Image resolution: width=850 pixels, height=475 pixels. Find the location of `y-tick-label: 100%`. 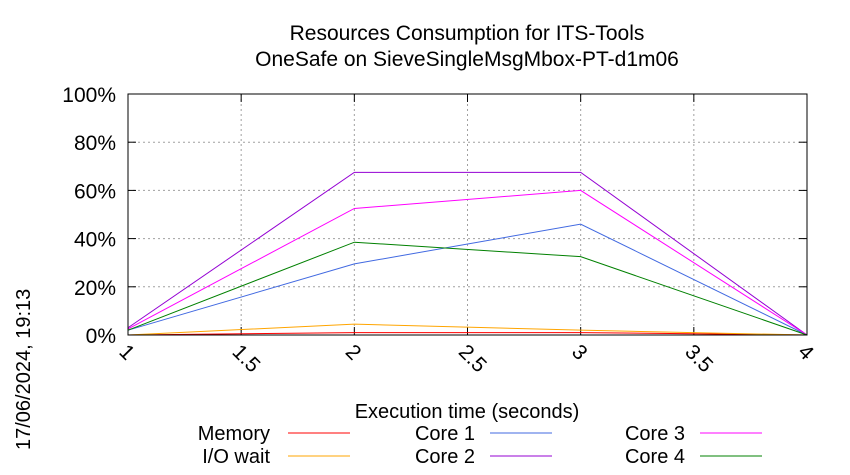

y-tick-label: 100% is located at coordinates (89, 95).